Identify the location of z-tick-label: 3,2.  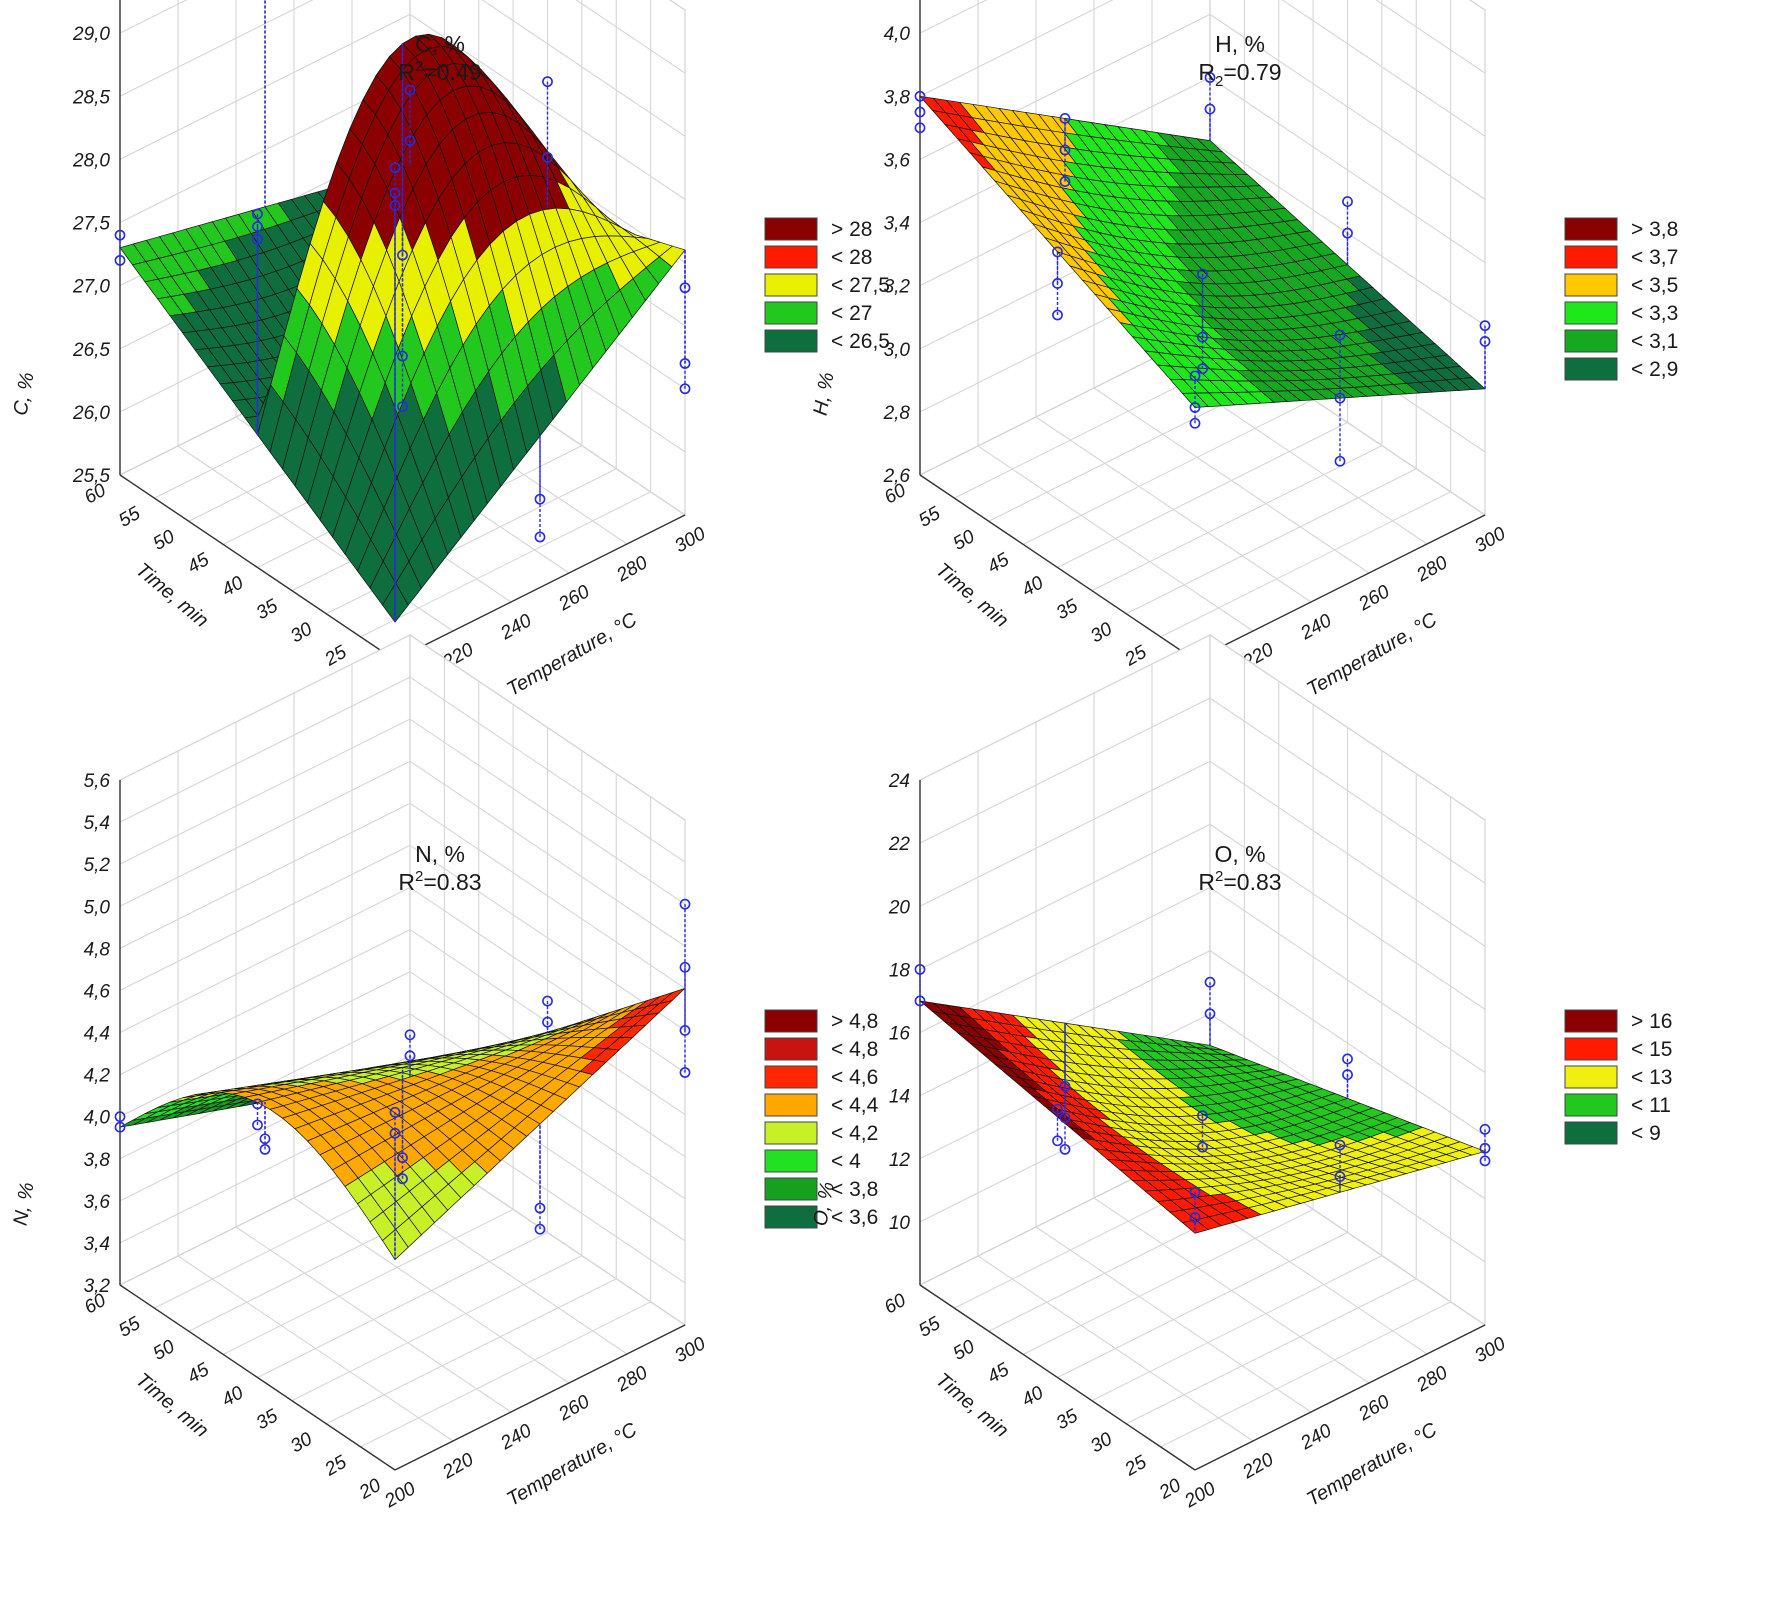
(897, 287).